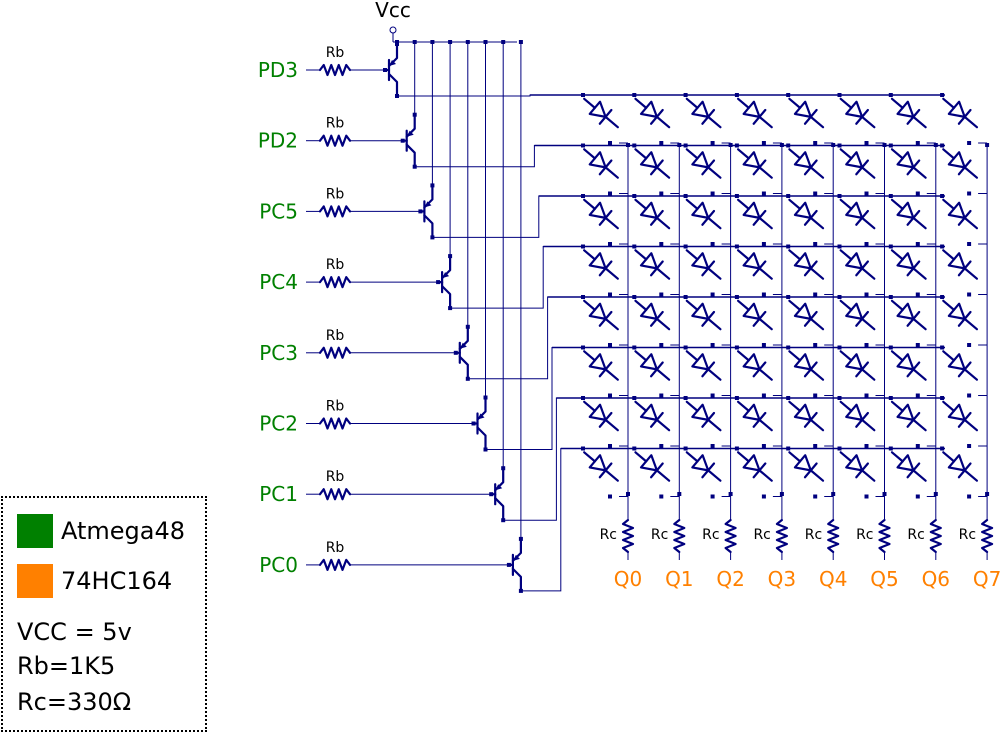 The height and width of the screenshot is (734, 1000). Describe the element at coordinates (935, 536) in the screenshot. I see `column-resistor` at that location.